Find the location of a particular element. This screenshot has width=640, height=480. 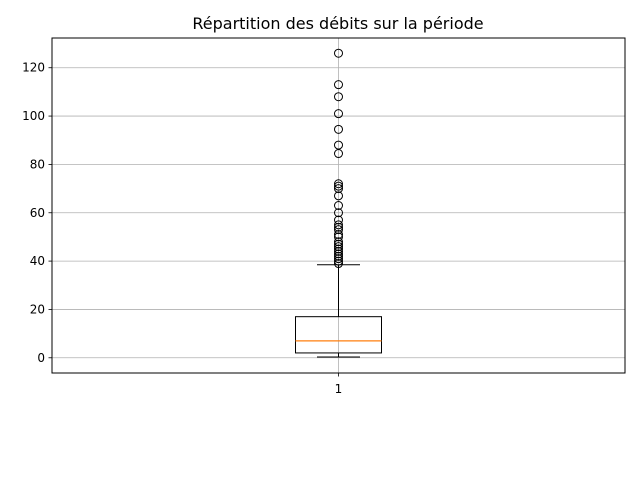

chart-title: Répartition des débits sur la période is located at coordinates (337, 23).